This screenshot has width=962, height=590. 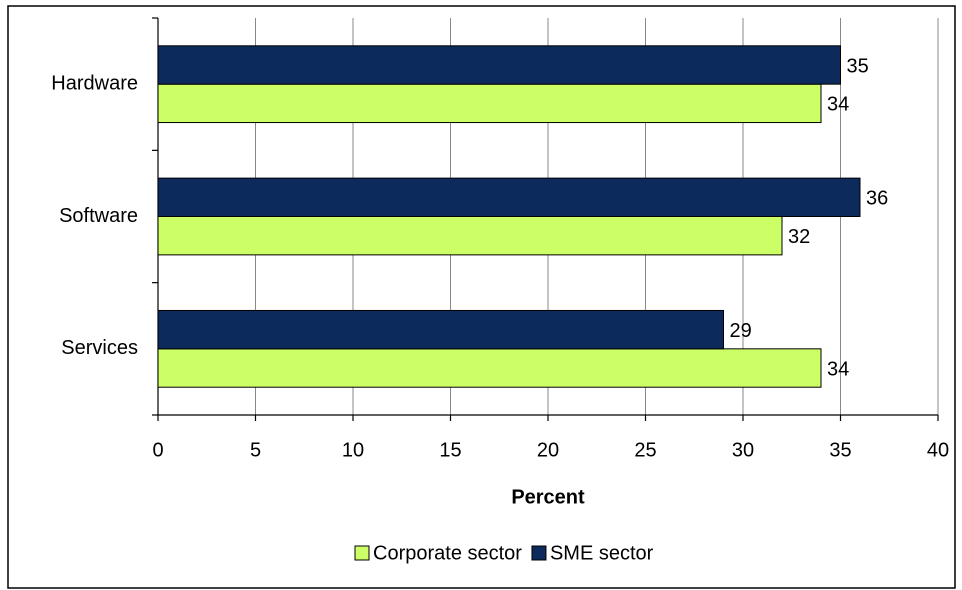 What do you see at coordinates (602, 553) in the screenshot?
I see `legend-label: SME sector` at bounding box center [602, 553].